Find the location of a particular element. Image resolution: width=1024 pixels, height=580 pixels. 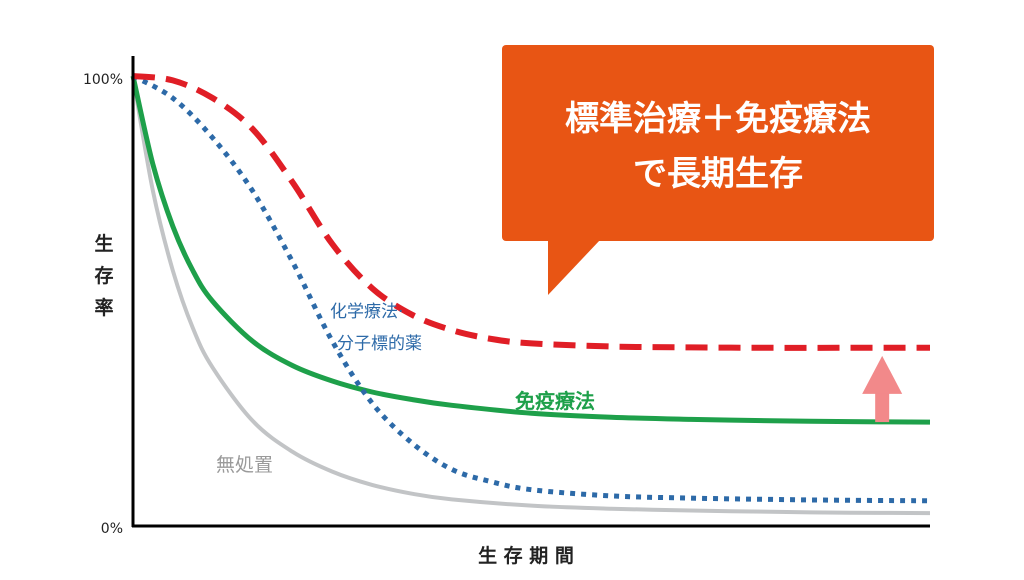

y-tick-label-100: 100% is located at coordinates (103, 80).